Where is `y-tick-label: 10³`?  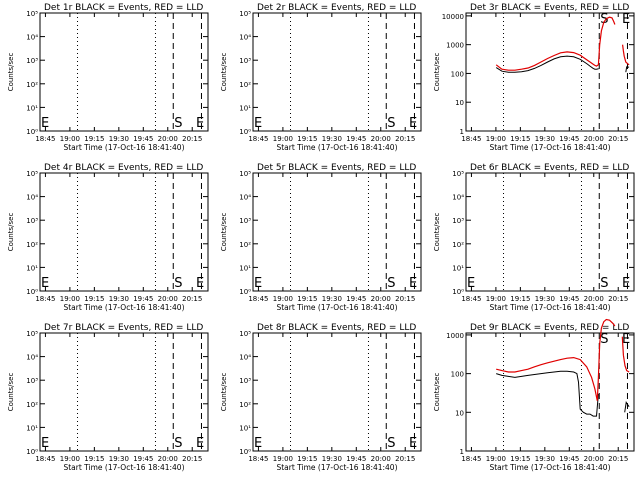
y-tick-label: 10³ is located at coordinates (245, 381).